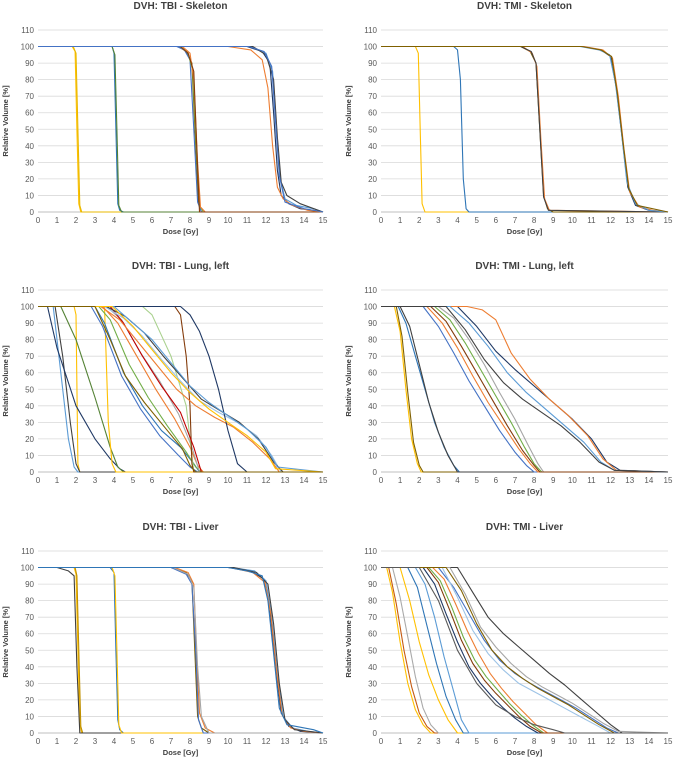 The height and width of the screenshot is (766, 676). Describe the element at coordinates (648, 480) in the screenshot. I see `x-tick-label: 14` at that location.